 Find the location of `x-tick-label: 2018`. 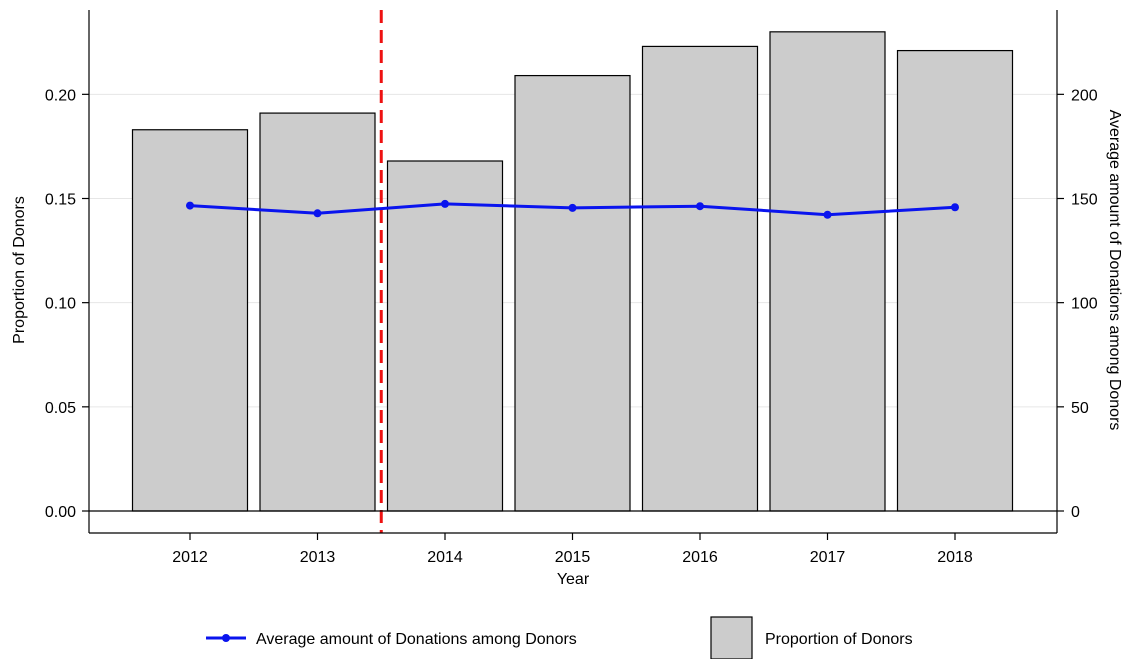

x-tick-label: 2018 is located at coordinates (955, 557).